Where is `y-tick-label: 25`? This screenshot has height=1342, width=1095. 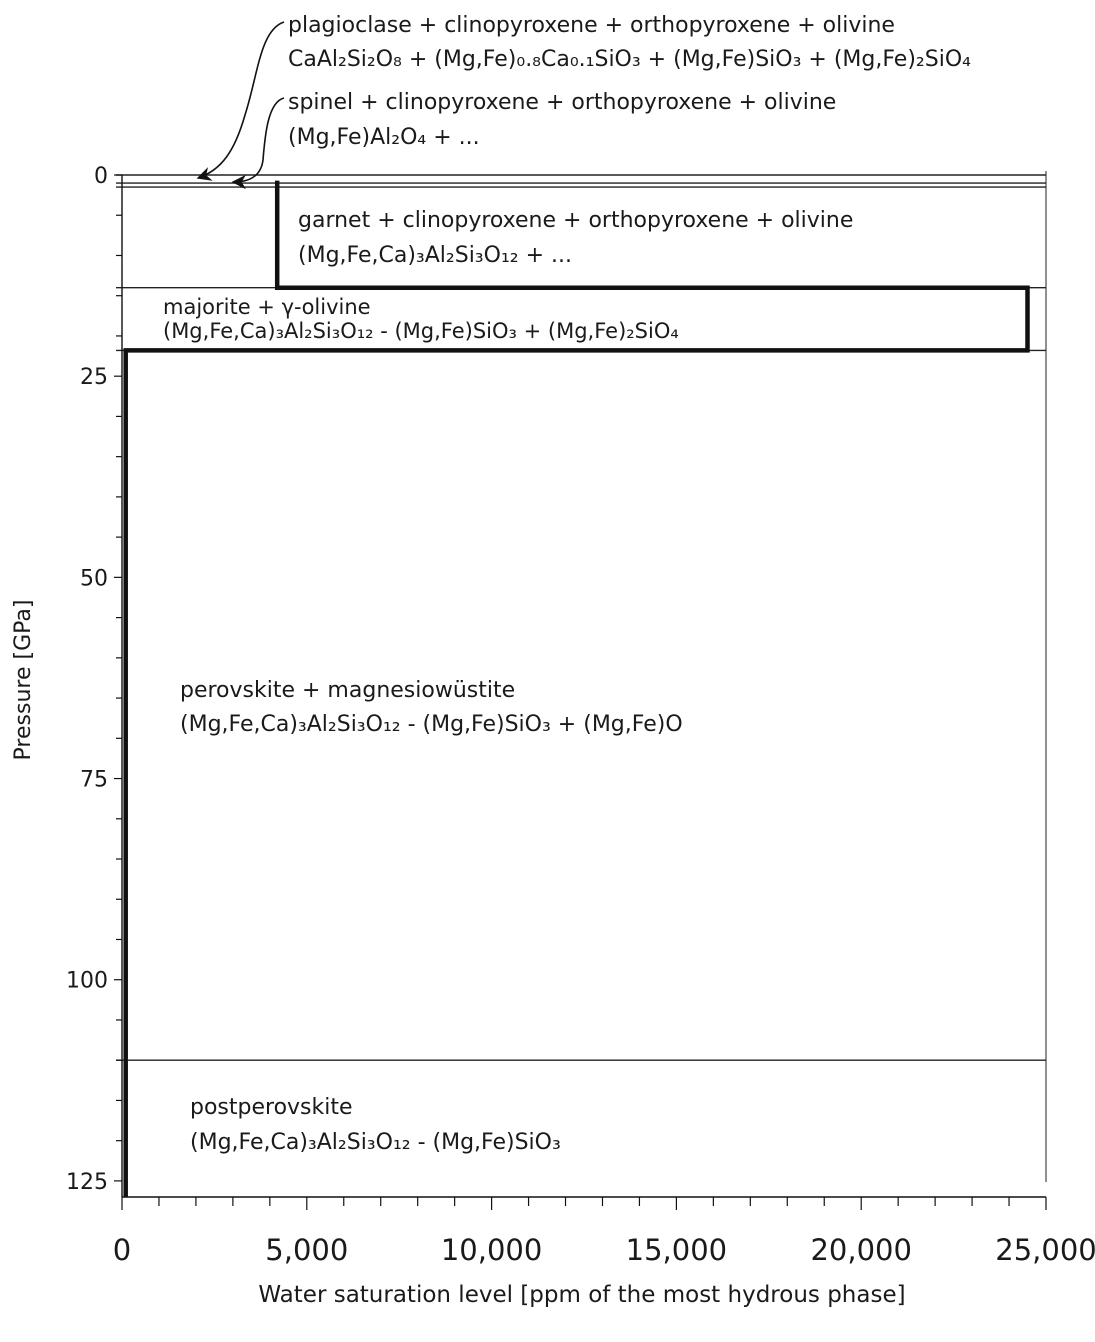
y-tick-label: 25 is located at coordinates (94, 377).